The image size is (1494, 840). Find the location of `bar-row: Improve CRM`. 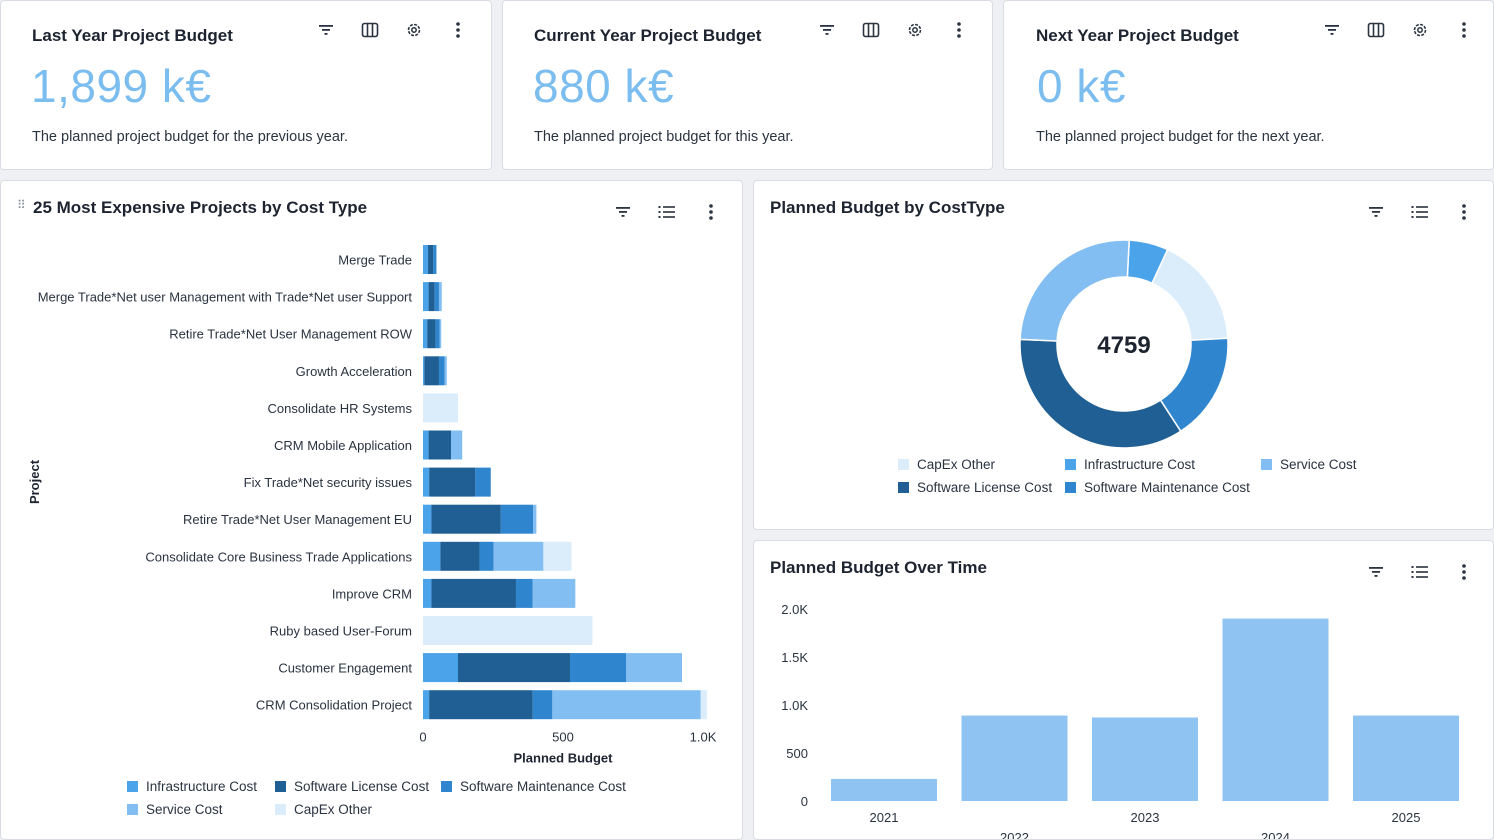

bar-row: Improve CRM is located at coordinates (454, 593).